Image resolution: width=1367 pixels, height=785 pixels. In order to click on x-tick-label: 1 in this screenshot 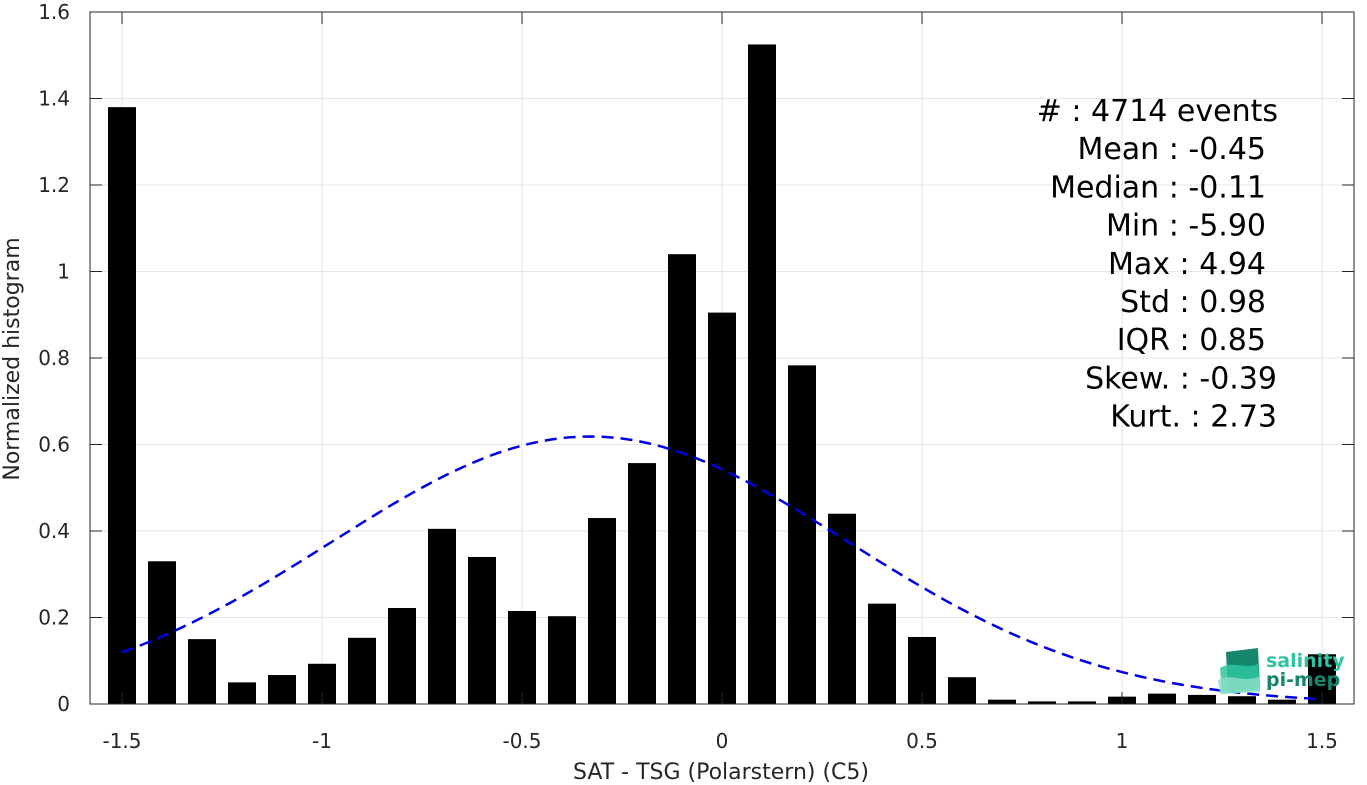, I will do `click(1122, 741)`.